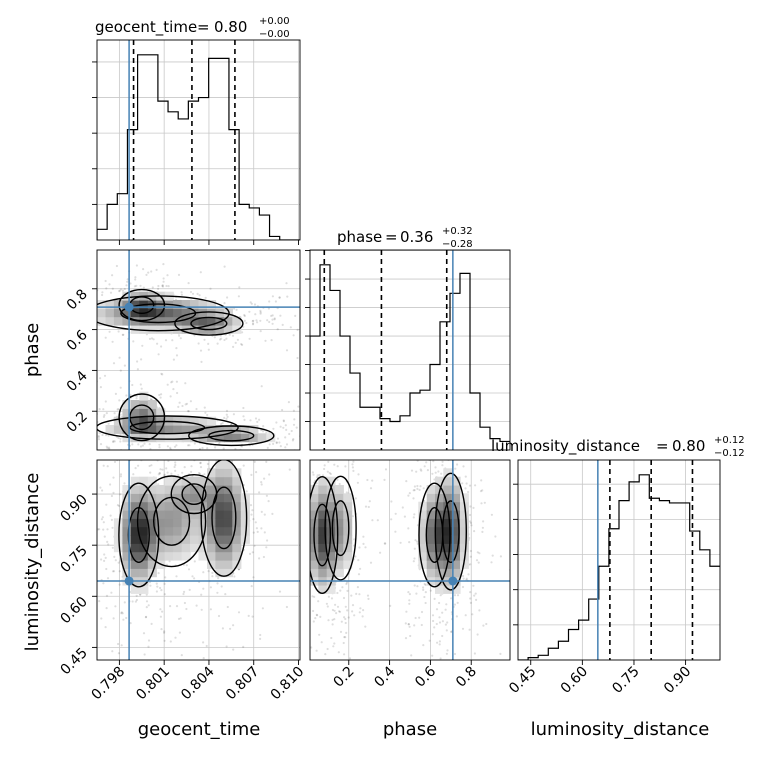  What do you see at coordinates (457, 231) in the screenshot?
I see `title-plus: +0.32` at bounding box center [457, 231].